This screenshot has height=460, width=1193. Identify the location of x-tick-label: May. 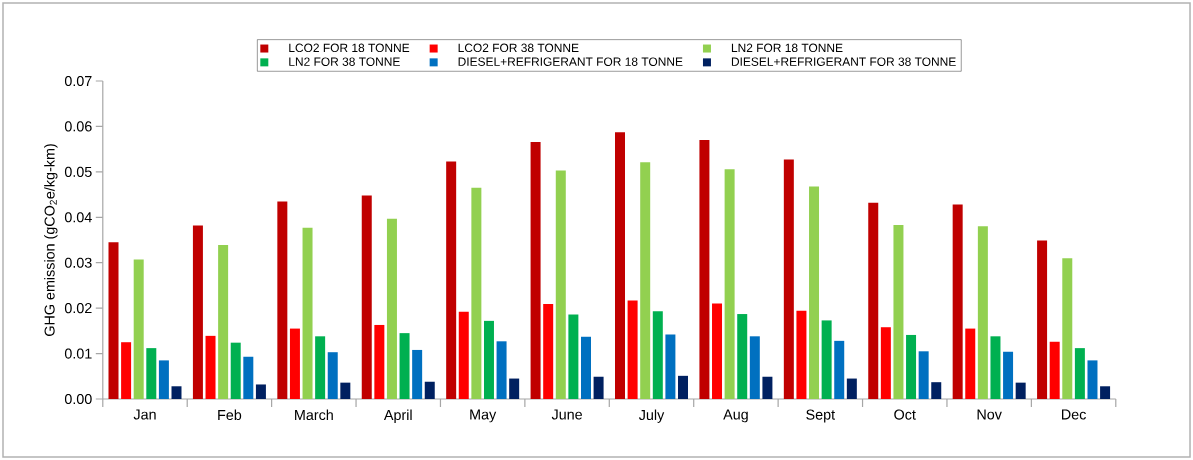
(483, 416).